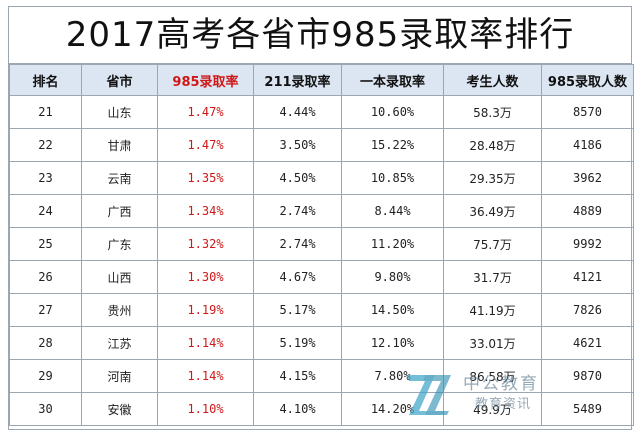 The height and width of the screenshot is (434, 640). What do you see at coordinates (392, 376) in the screenshot?
I see `cell-tier1-rate: 7.80%` at bounding box center [392, 376].